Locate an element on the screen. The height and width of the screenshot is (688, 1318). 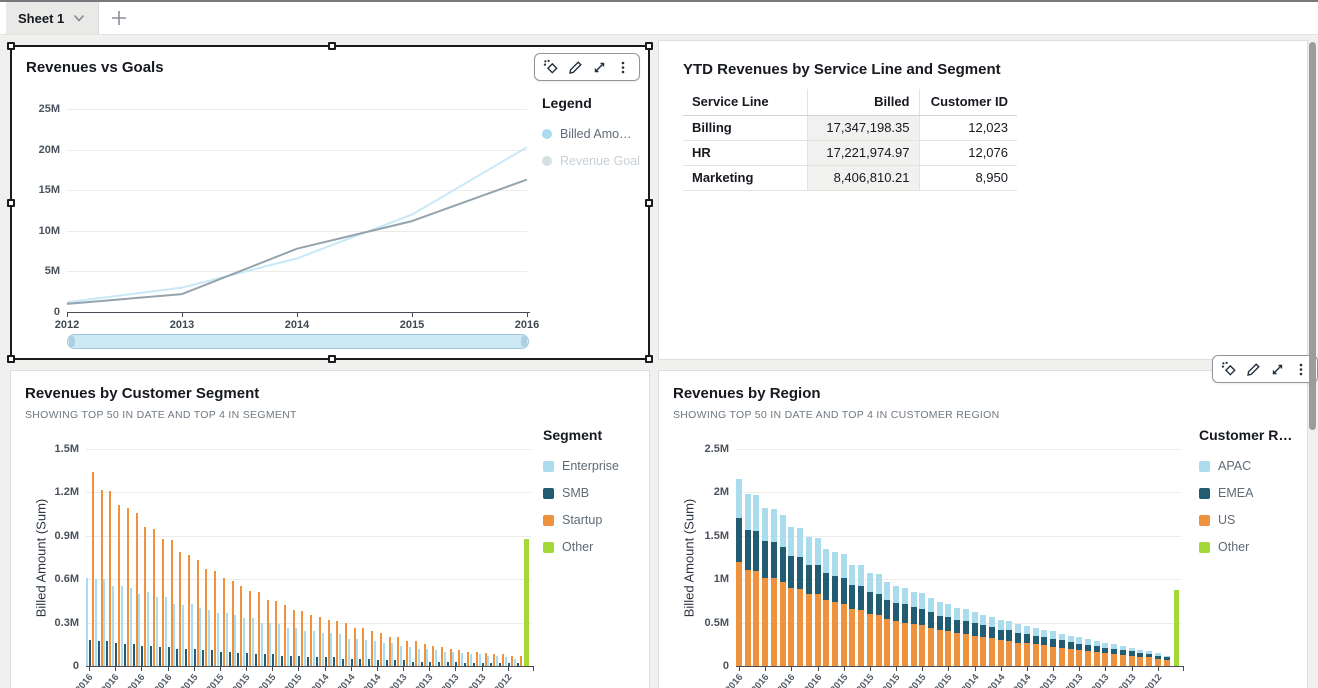
legend-item-apac: APAC is located at coordinates (1251, 466).